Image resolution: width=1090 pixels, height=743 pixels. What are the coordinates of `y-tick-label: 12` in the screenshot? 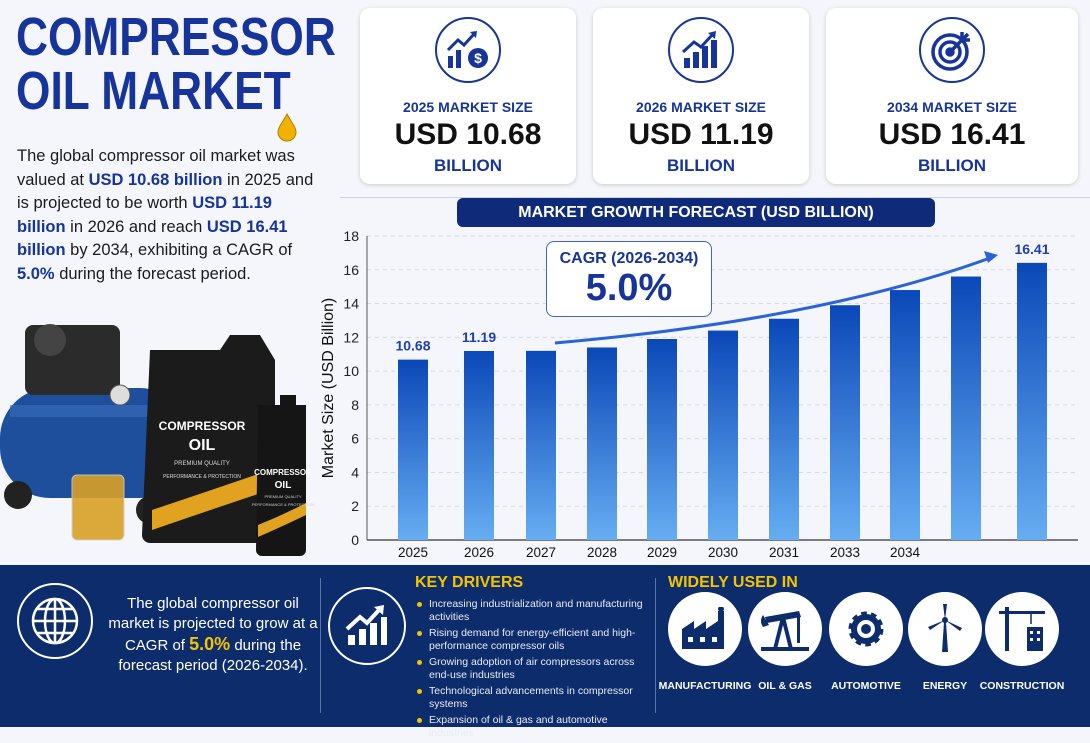 It's located at (351, 337).